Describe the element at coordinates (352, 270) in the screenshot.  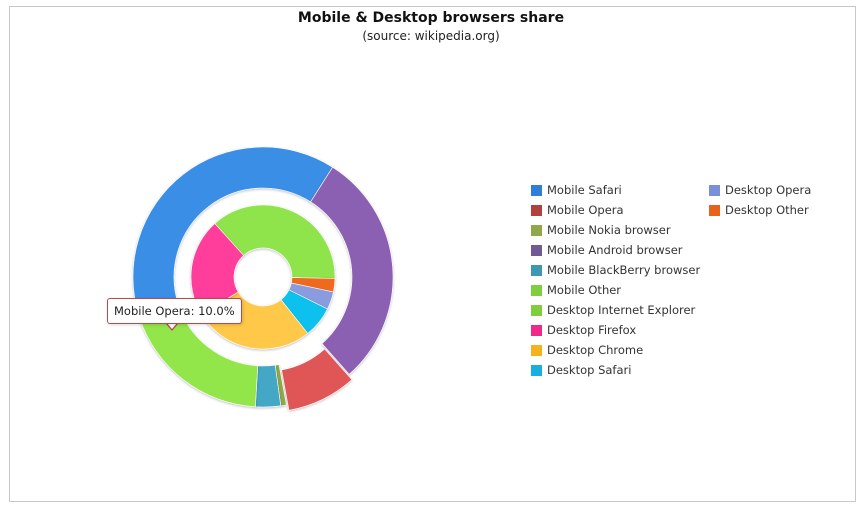
I see `slice-mobile-android-browser` at that location.